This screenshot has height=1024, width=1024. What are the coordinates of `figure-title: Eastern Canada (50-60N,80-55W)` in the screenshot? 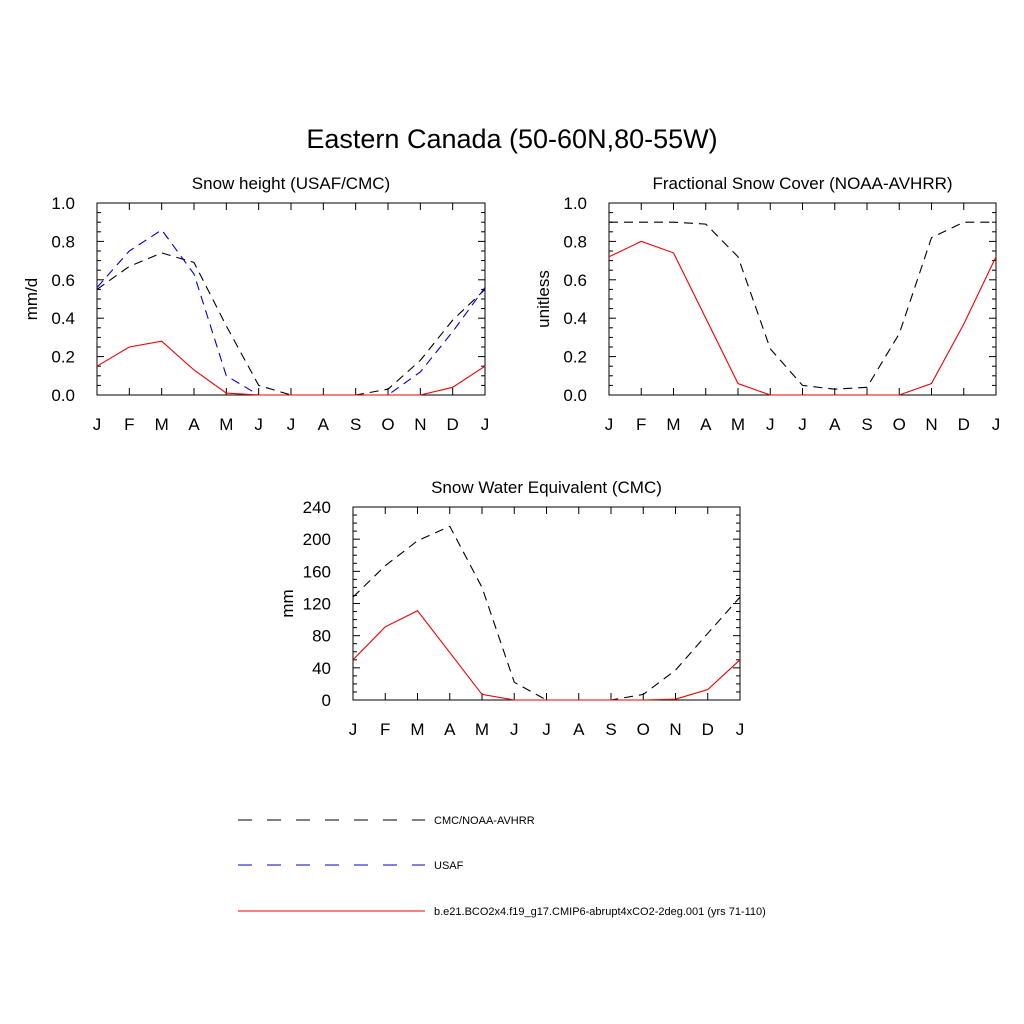 It's located at (511, 139).